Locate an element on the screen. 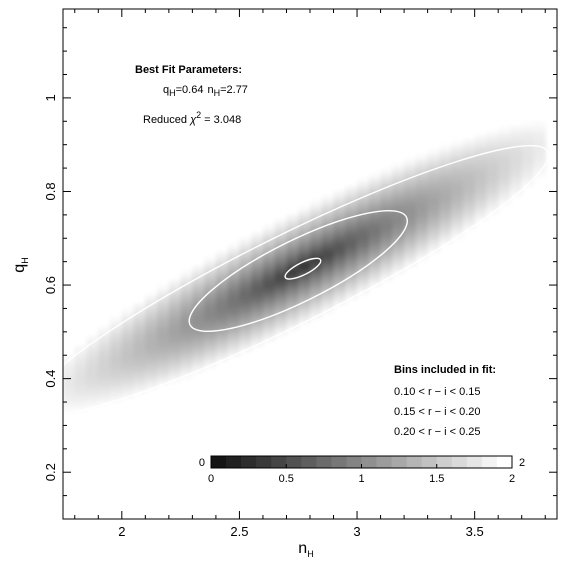  param-n-sub: H is located at coordinates (217, 93).